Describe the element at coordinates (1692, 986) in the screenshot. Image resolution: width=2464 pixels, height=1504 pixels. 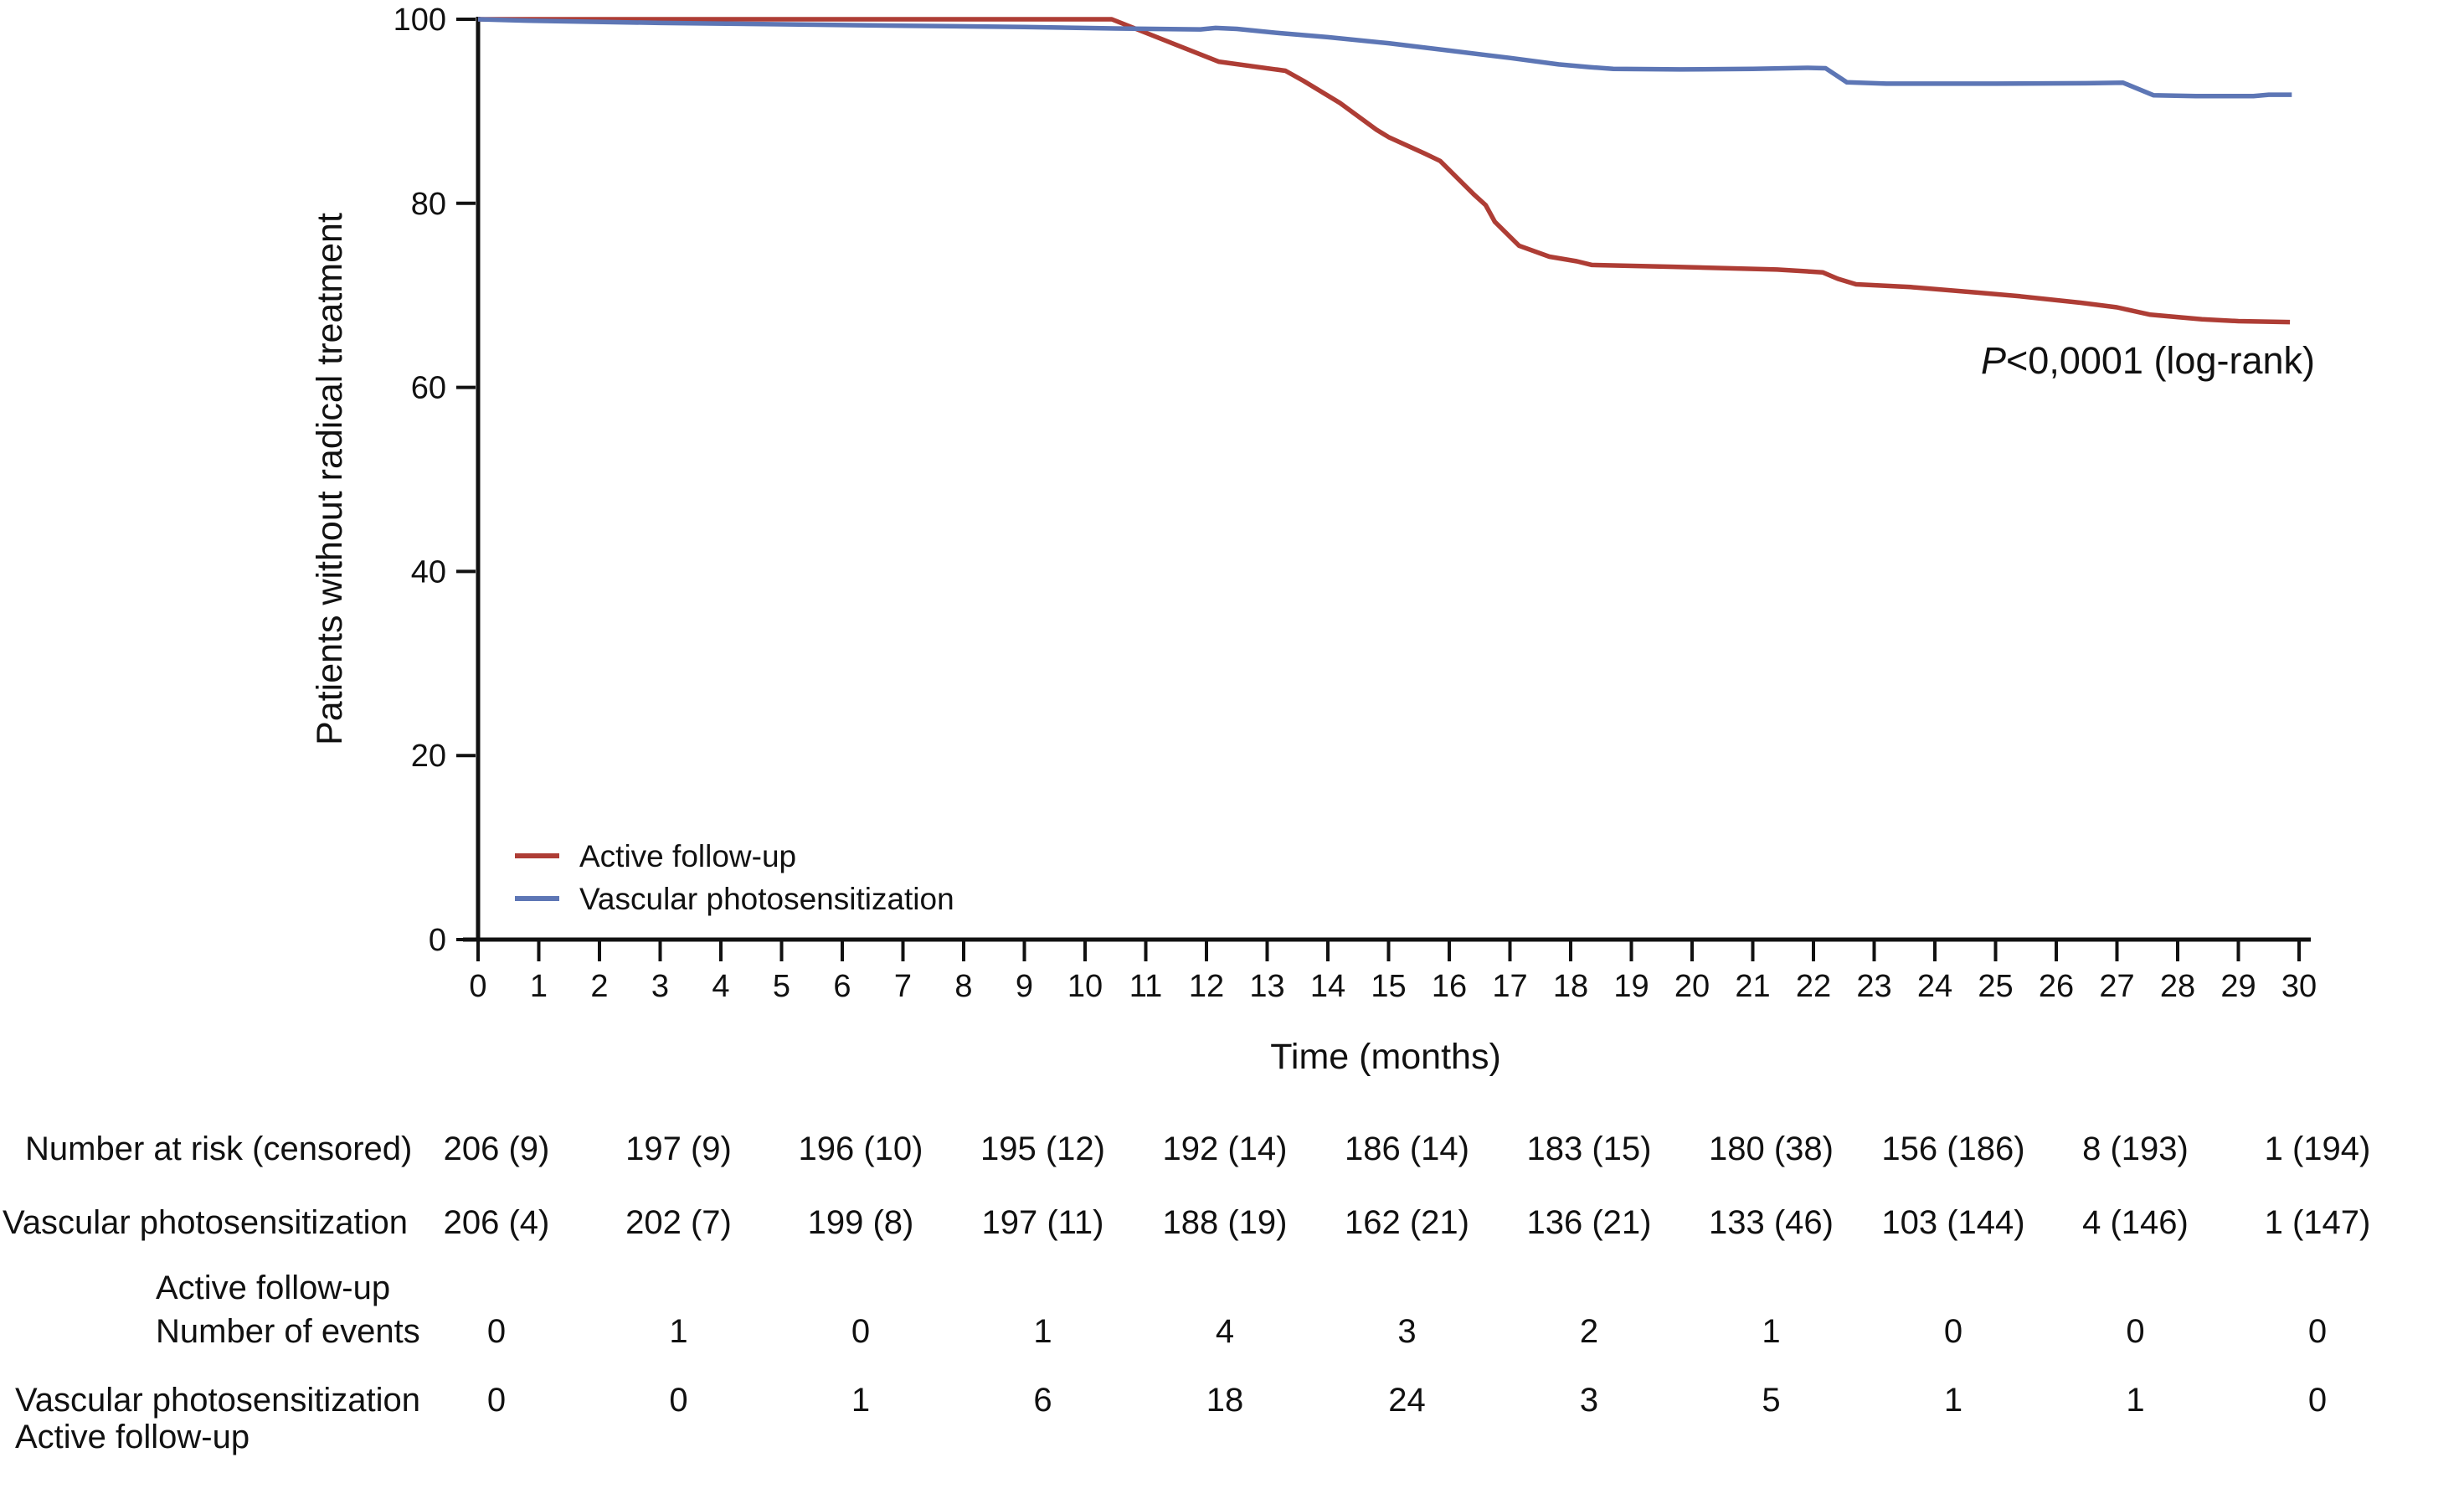
I see `x-tick-label: 20` at that location.